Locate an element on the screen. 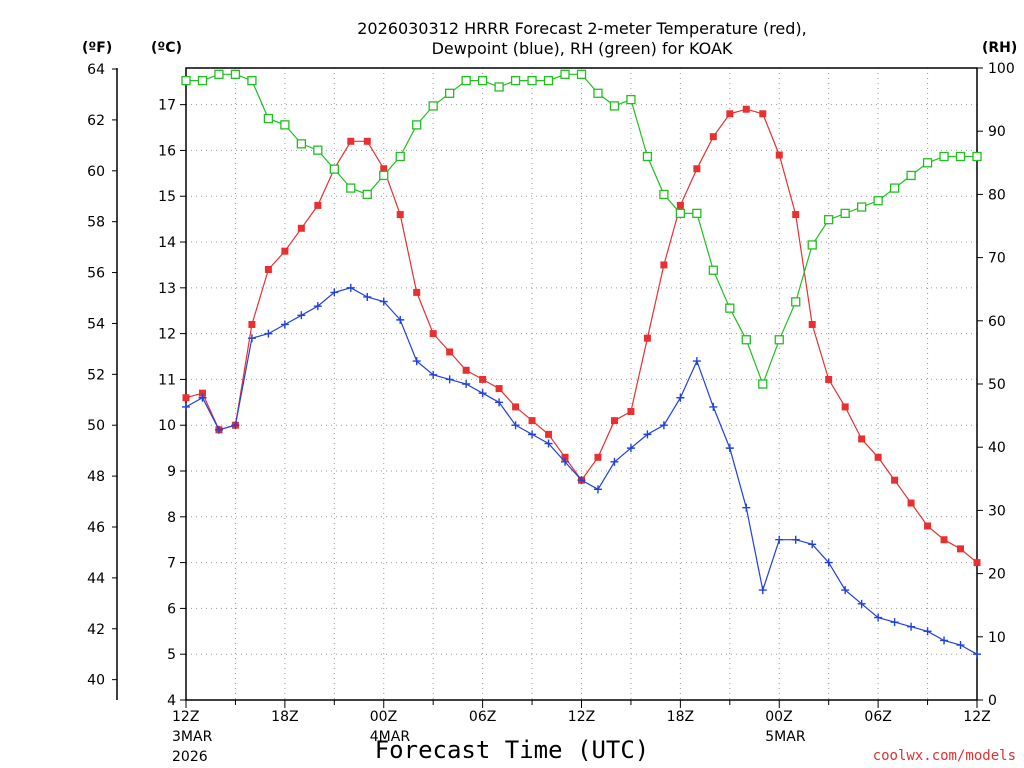 This screenshot has height=768, width=1024. rh-tick-label: 50 is located at coordinates (997, 385).